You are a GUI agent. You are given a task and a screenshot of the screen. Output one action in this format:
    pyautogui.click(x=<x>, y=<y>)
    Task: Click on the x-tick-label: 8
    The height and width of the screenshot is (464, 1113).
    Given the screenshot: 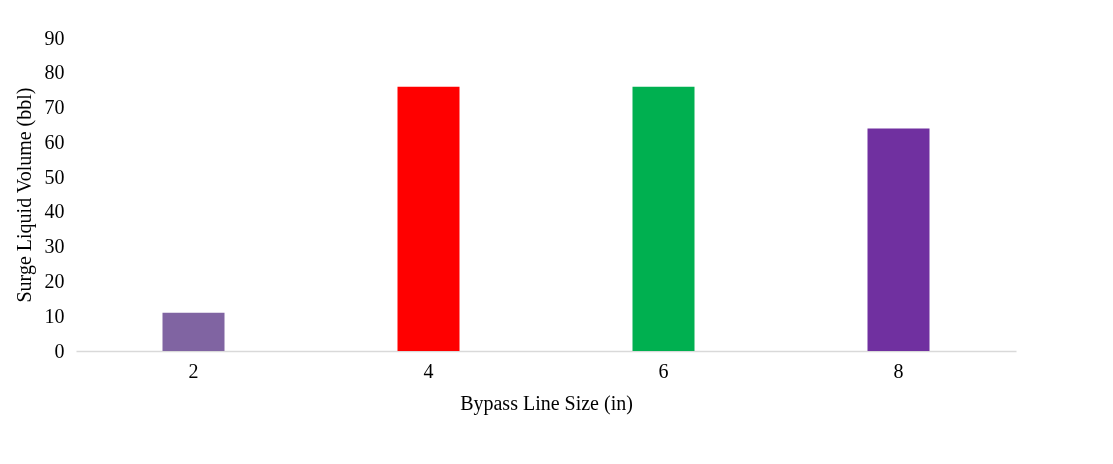 What is the action you would take?
    pyautogui.click(x=898, y=370)
    